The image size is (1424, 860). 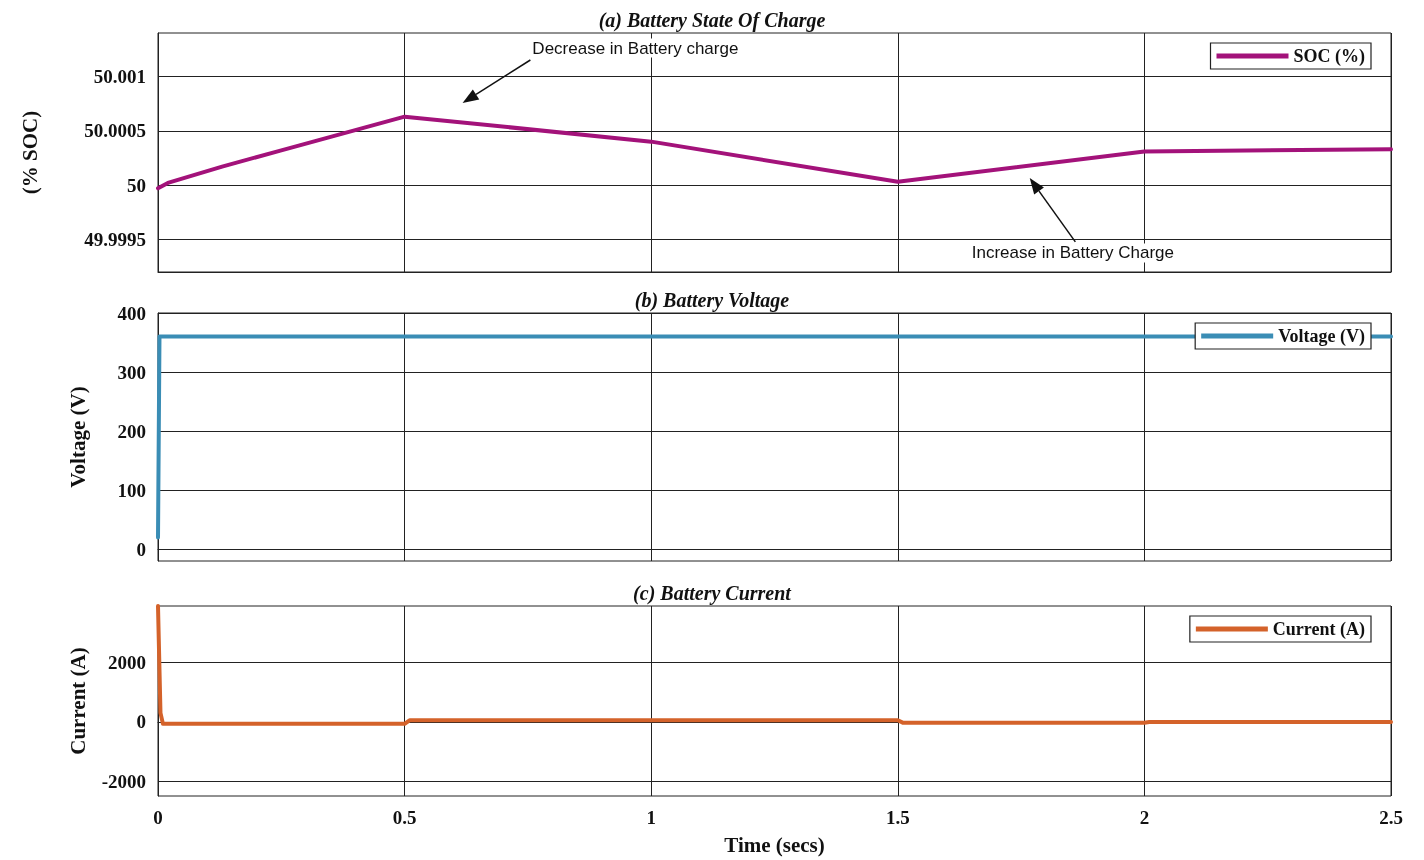 I want to click on legend-label: Current (A), so click(x=1319, y=629).